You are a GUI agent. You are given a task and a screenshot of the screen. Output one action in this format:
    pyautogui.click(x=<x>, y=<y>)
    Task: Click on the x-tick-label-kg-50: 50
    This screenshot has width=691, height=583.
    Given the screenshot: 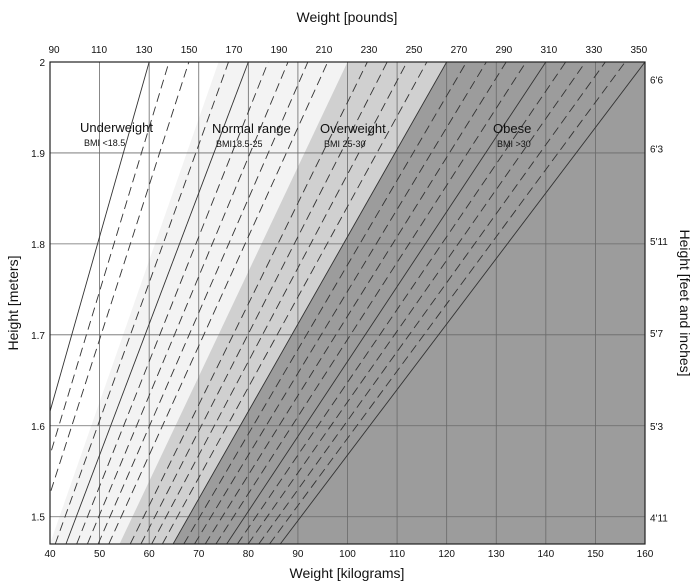 What is the action you would take?
    pyautogui.click(x=100, y=554)
    